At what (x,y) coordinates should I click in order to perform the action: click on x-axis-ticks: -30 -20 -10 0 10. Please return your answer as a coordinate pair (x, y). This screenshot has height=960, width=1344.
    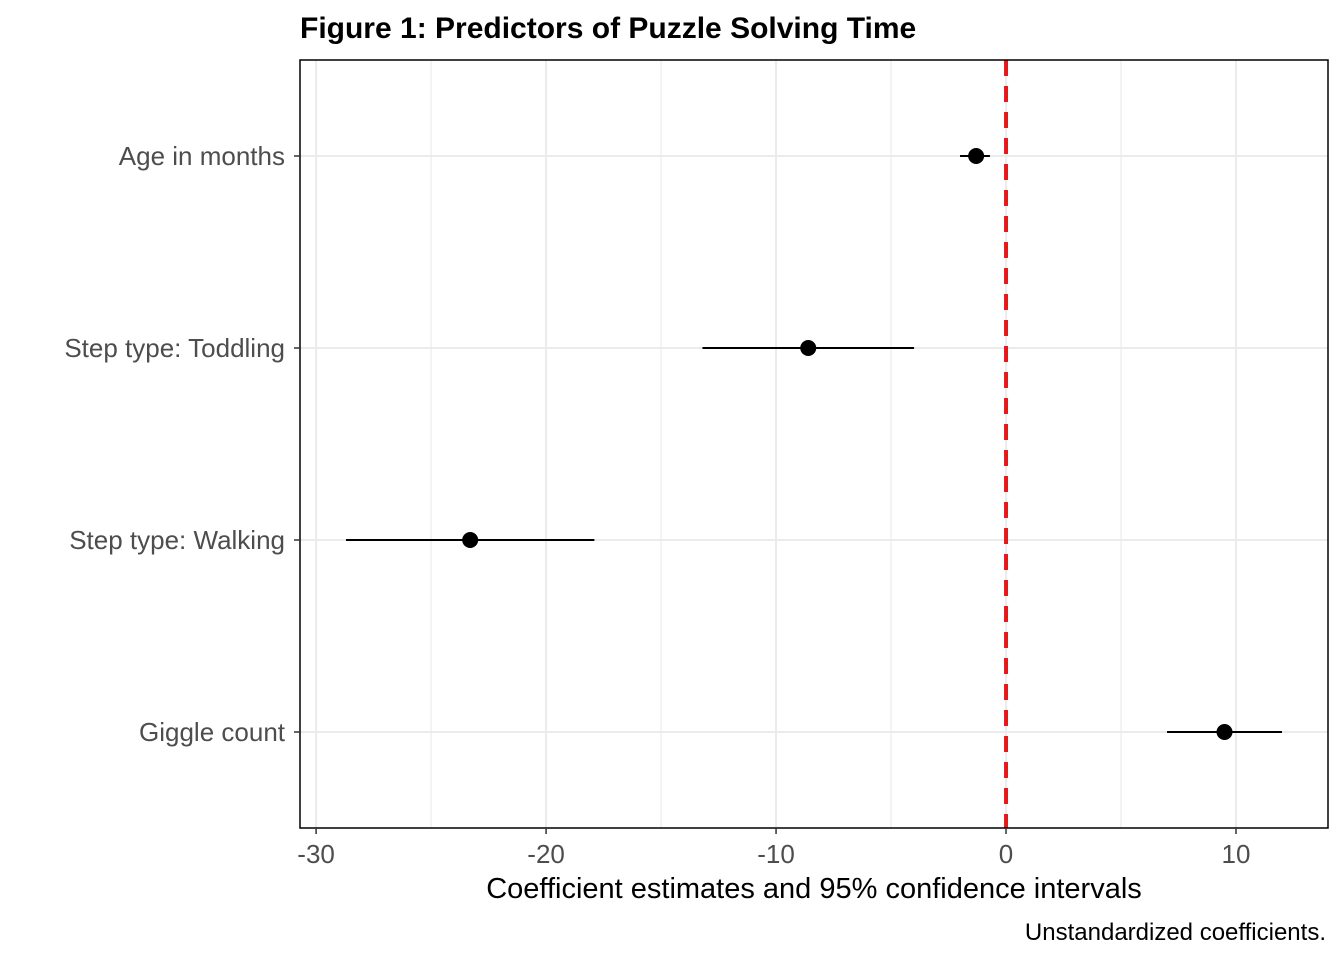
    Looking at the image, I should click on (773, 848).